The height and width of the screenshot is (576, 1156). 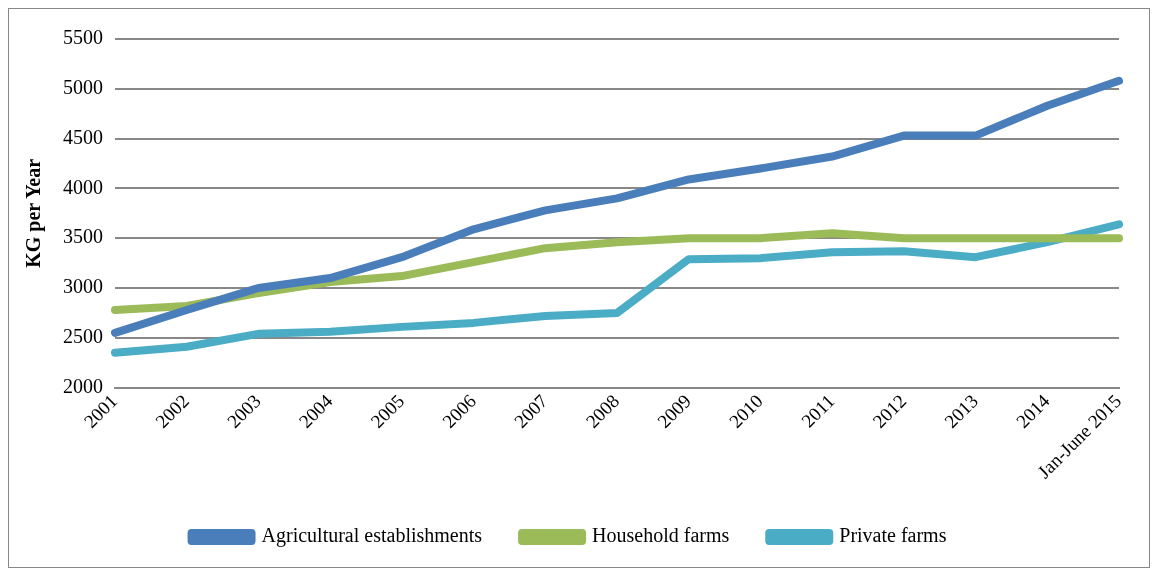 What do you see at coordinates (83, 186) in the screenshot?
I see `y-tick-label: 4000` at bounding box center [83, 186].